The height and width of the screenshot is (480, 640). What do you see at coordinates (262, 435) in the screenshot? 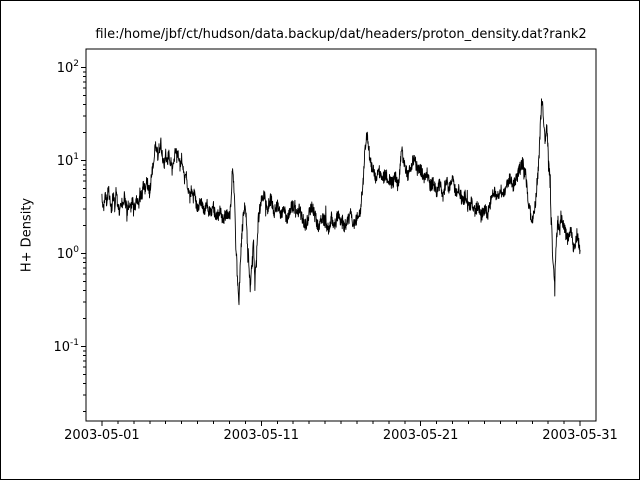
I see `x-tick-label: 2003-05-11` at bounding box center [262, 435].